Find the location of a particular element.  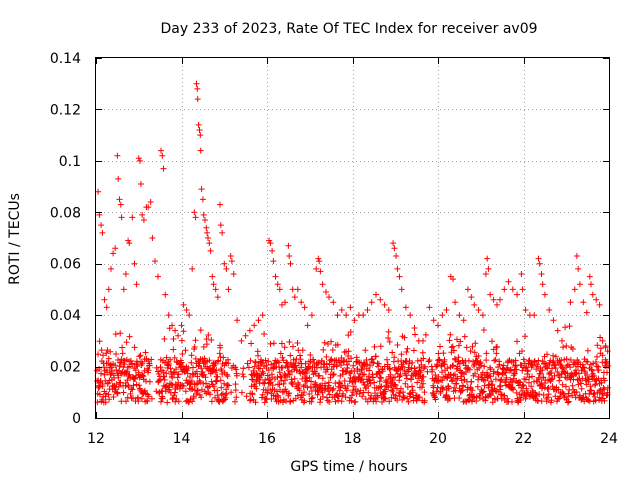

y-axis-label: ROTI / TECUs is located at coordinates (15, 239).